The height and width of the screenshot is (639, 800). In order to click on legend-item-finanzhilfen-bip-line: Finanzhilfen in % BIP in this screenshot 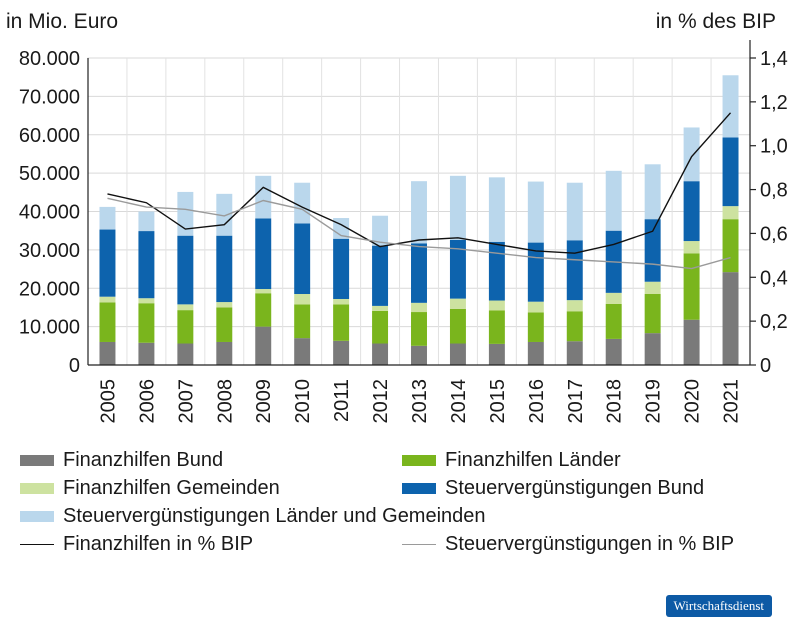, I will do `click(136, 544)`.